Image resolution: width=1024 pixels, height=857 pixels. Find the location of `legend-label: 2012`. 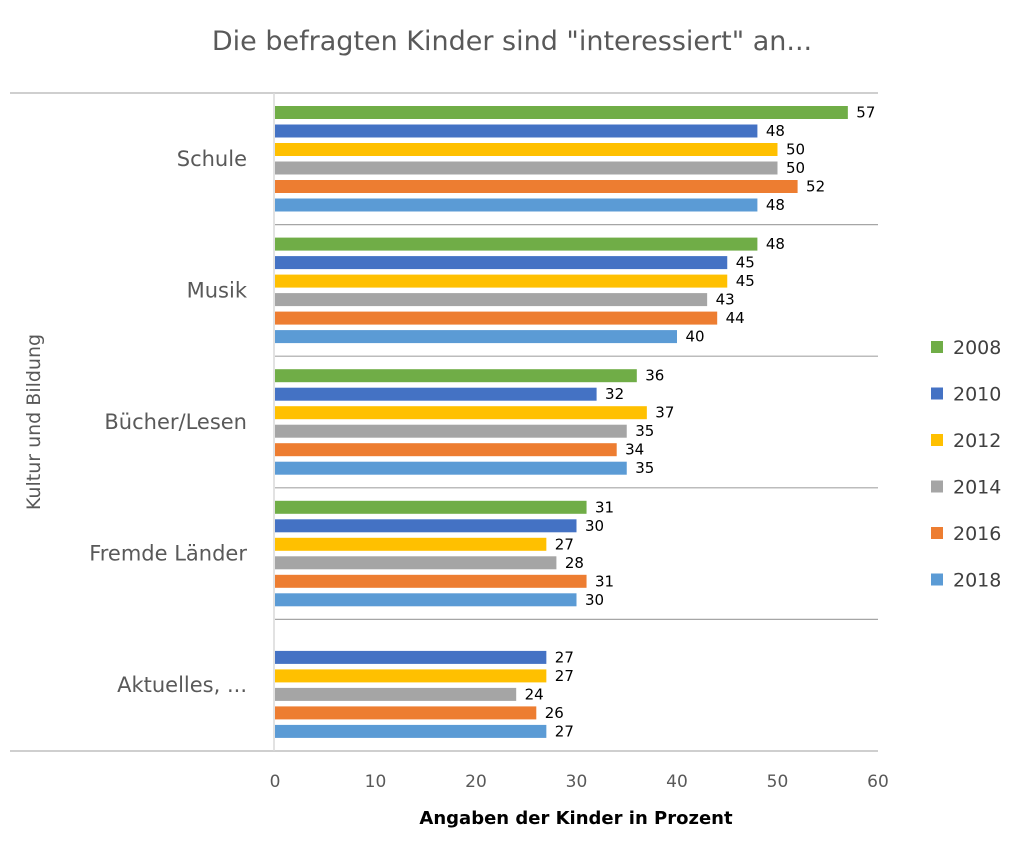

legend-label: 2012 is located at coordinates (977, 441).